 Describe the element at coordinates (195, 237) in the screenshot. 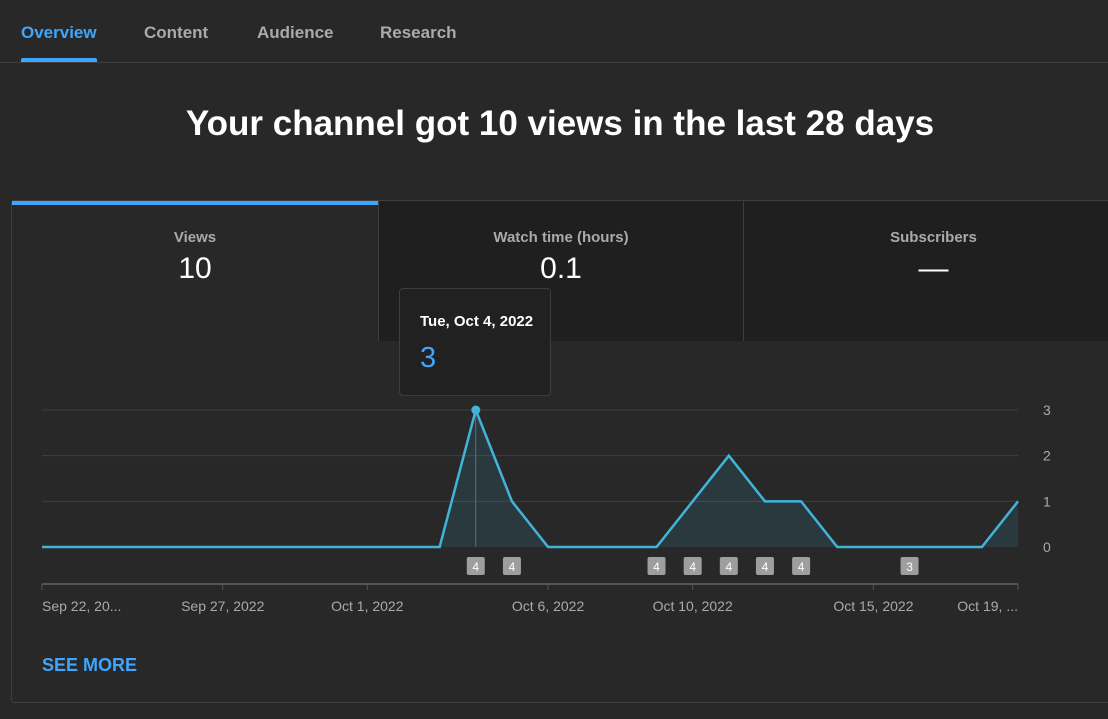

I see `metric-label: Views` at that location.